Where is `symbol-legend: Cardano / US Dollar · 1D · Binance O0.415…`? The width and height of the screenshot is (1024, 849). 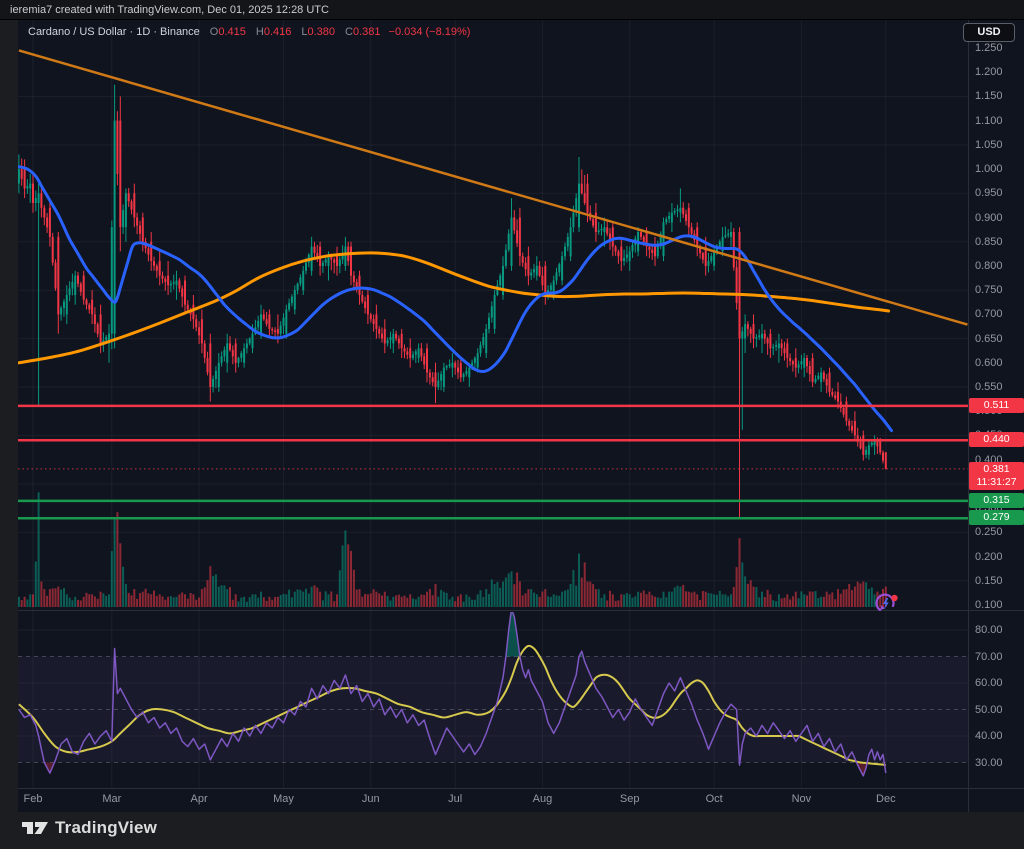
symbol-legend: Cardano / US Dollar · 1D · Binance O0.415… is located at coordinates (249, 32).